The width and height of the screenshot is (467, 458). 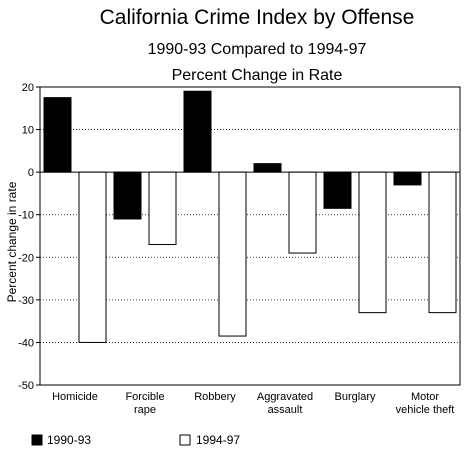 What do you see at coordinates (425, 410) in the screenshot?
I see `category-label: vehicle theft` at bounding box center [425, 410].